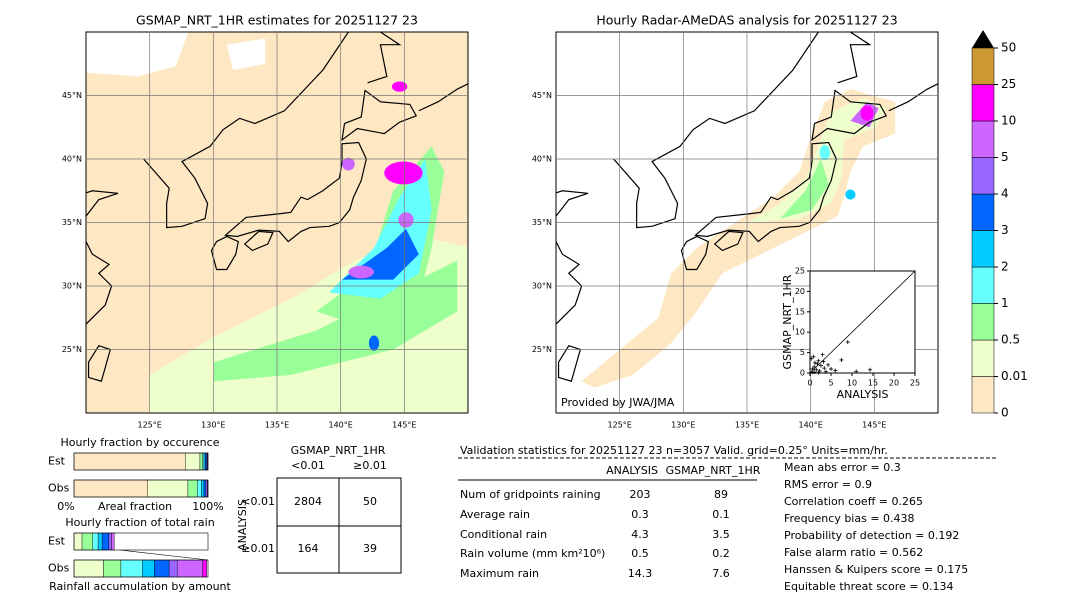 This screenshot has width=1080, height=612. I want to click on table-cell: 50, so click(370, 501).